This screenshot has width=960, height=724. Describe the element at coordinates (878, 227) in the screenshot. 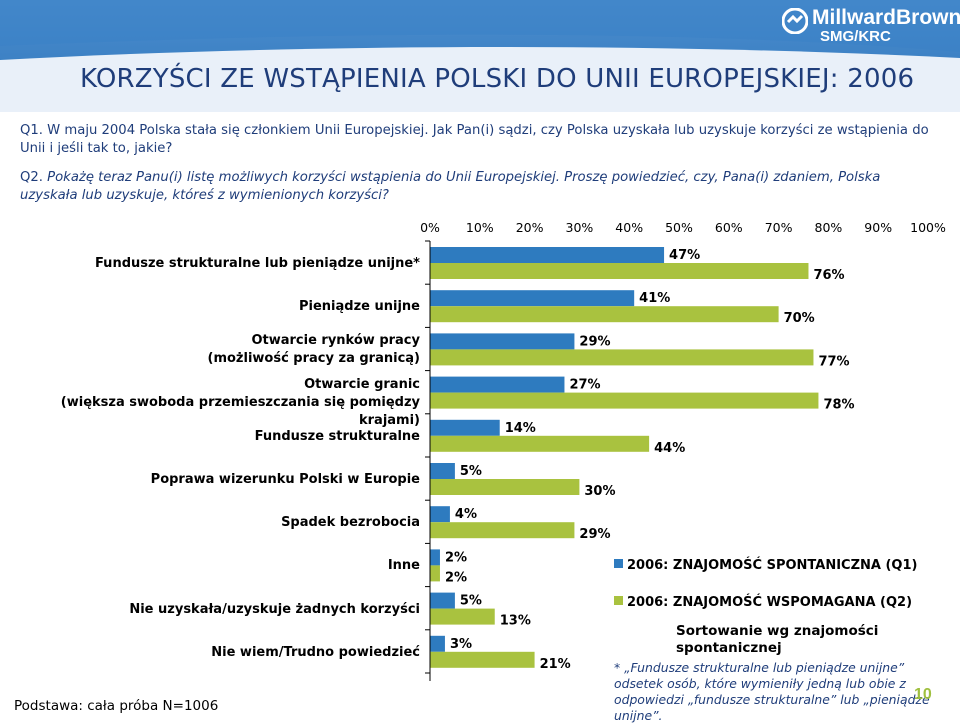

I see `x-tick-label: 90%` at that location.